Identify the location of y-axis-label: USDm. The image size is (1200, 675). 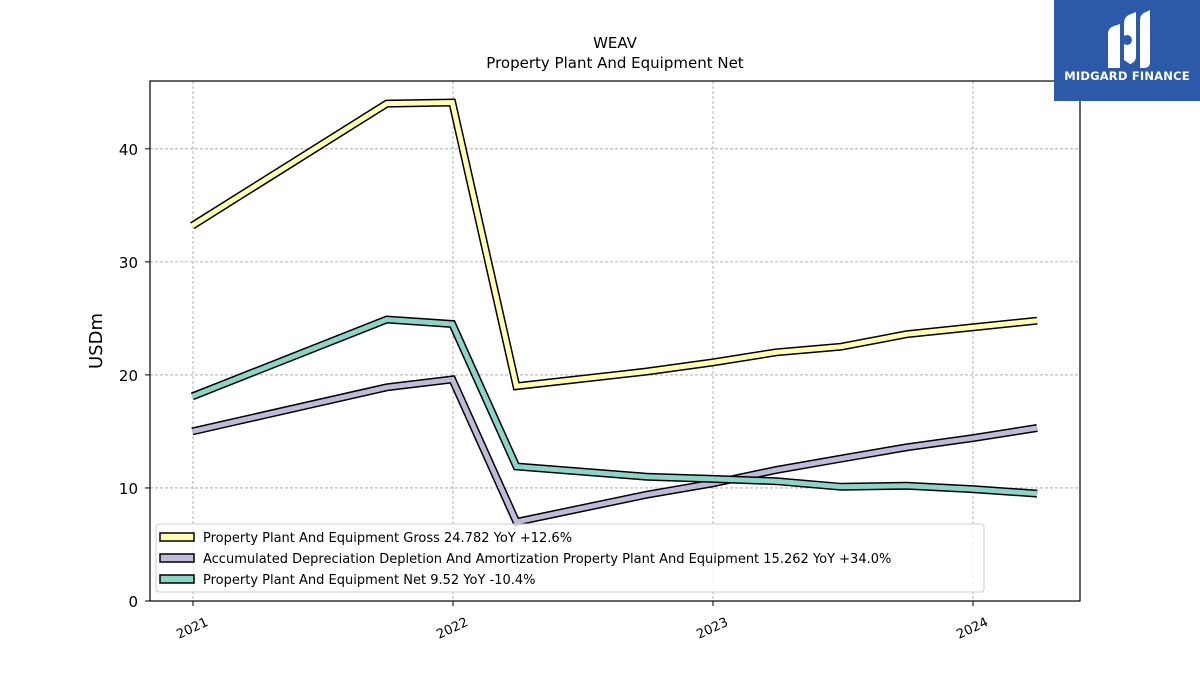
(96, 341).